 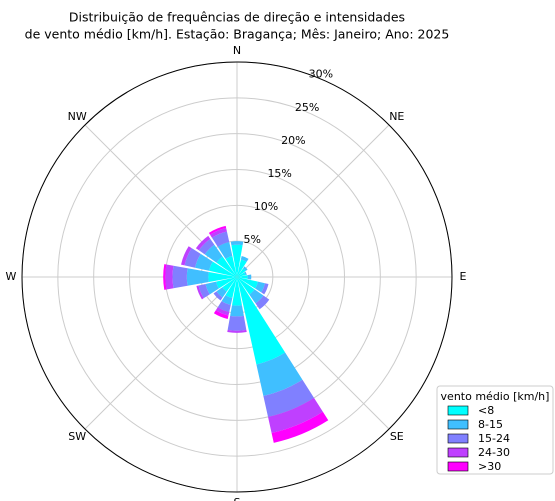 What do you see at coordinates (77, 436) in the screenshot?
I see `direction-label: SW` at bounding box center [77, 436].